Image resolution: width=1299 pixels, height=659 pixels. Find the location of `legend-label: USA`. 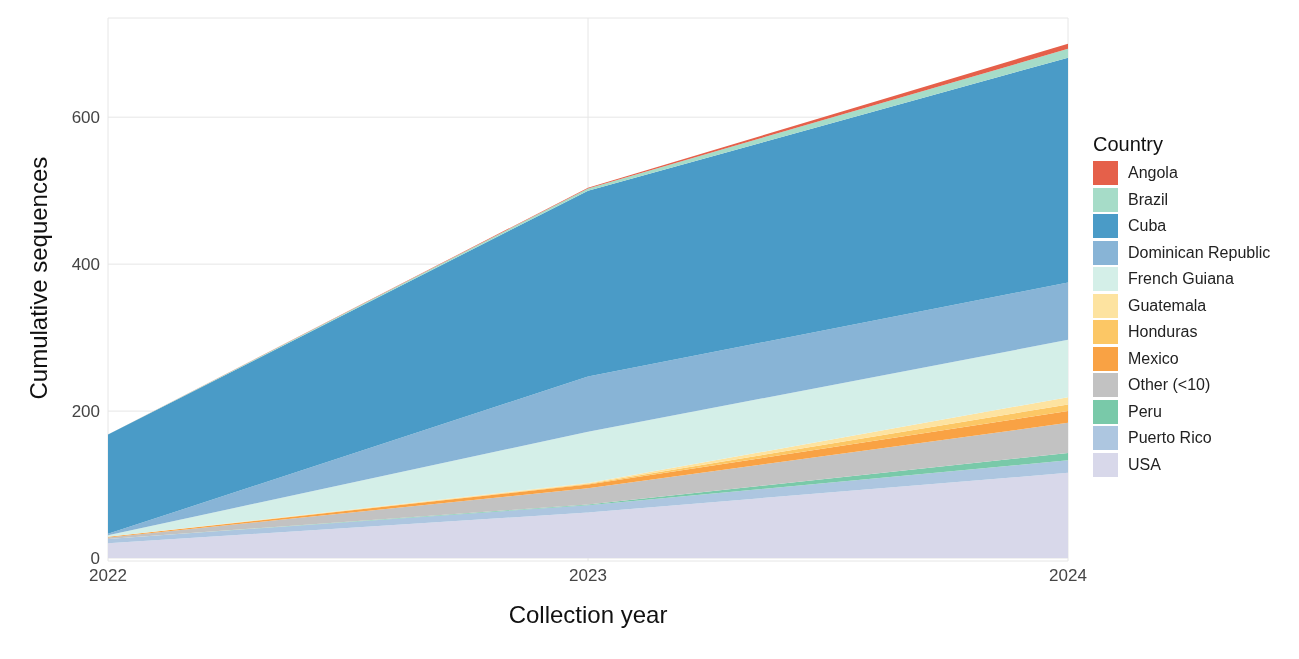

legend-label: USA is located at coordinates (1144, 464).